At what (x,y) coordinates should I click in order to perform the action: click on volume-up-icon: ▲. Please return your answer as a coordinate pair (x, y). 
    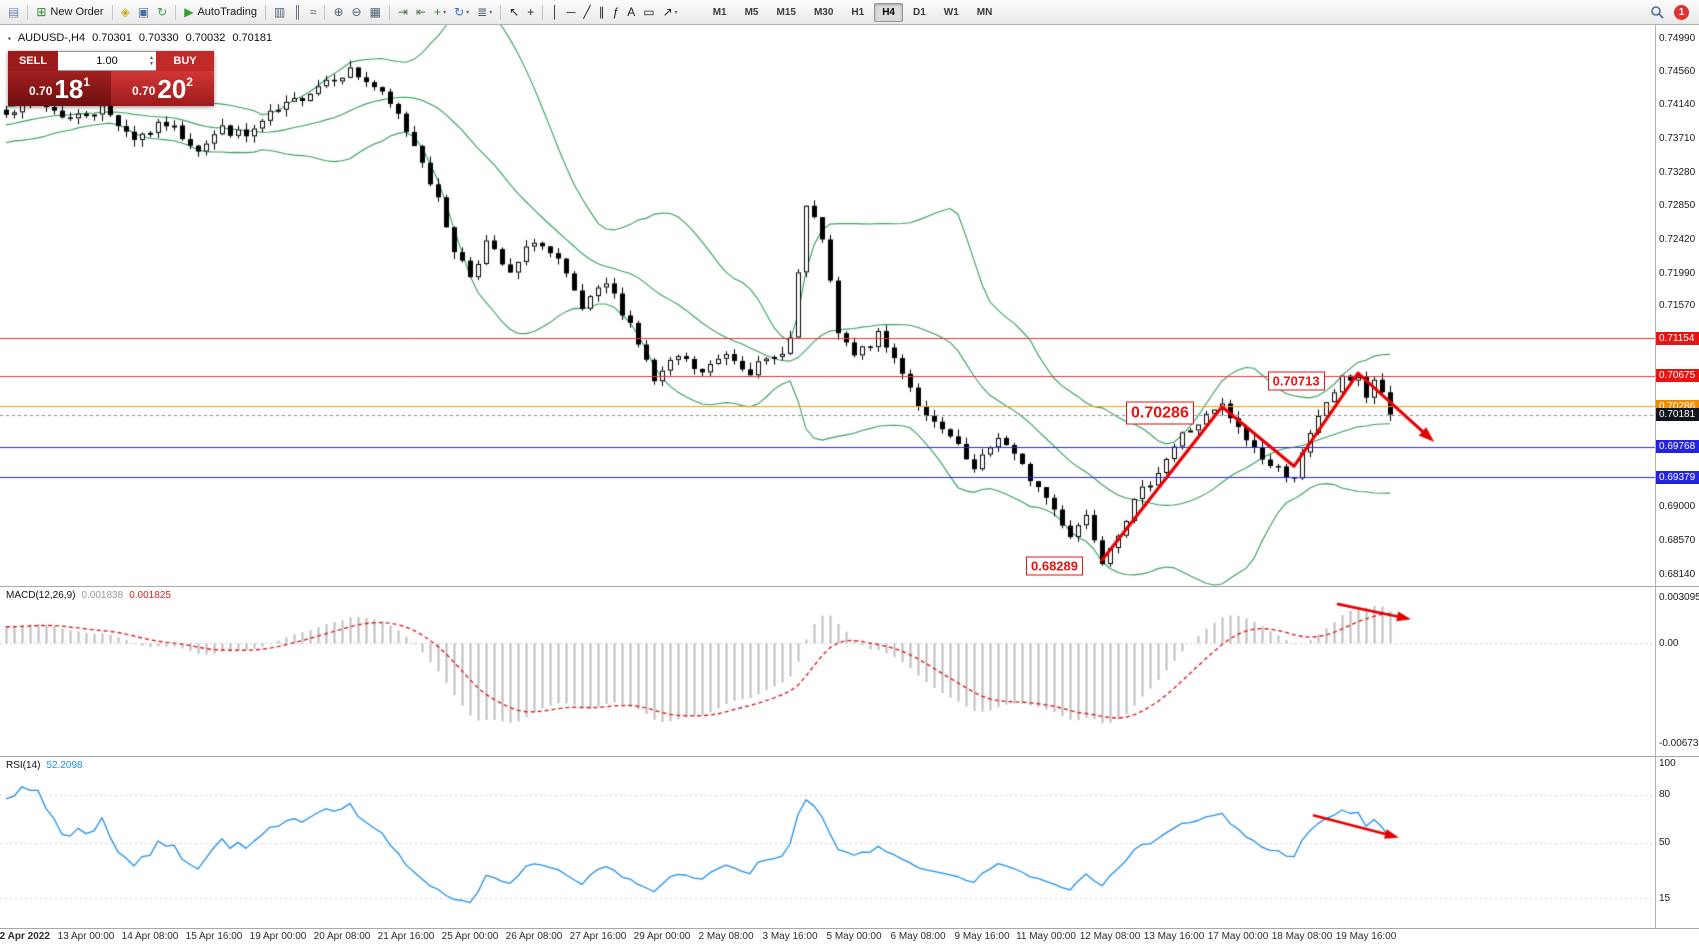
    Looking at the image, I should click on (151, 58).